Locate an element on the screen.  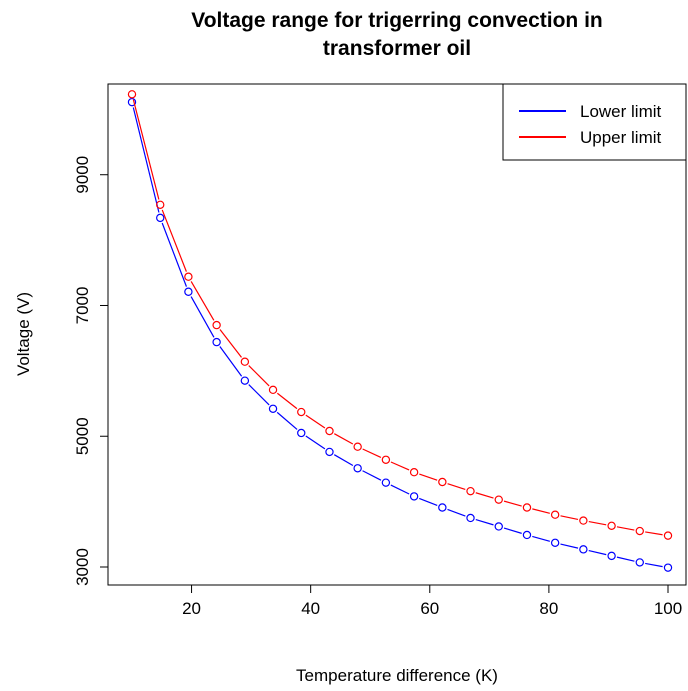
y-tick-label-9000: 9000 is located at coordinates (82, 175).